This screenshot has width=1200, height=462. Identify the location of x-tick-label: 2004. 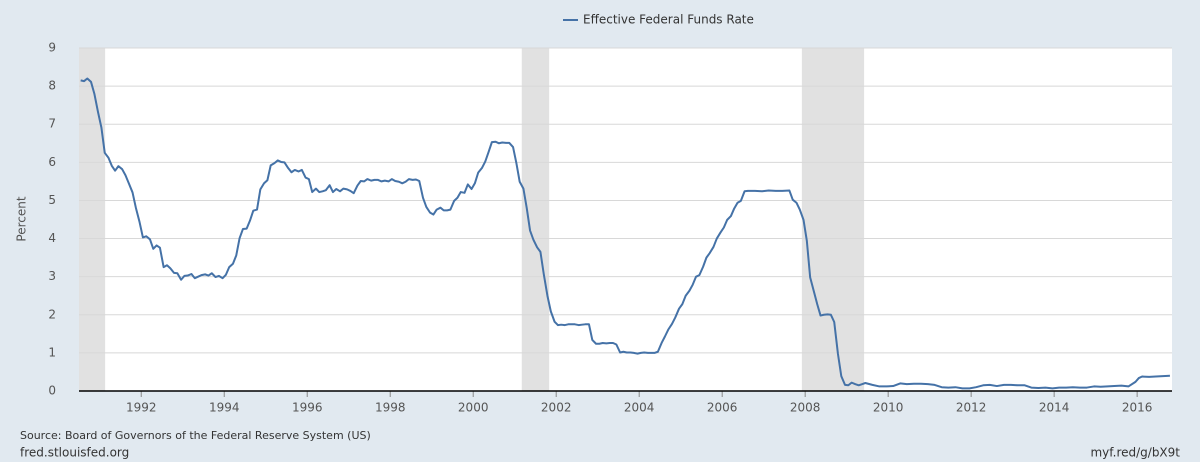
(639, 408).